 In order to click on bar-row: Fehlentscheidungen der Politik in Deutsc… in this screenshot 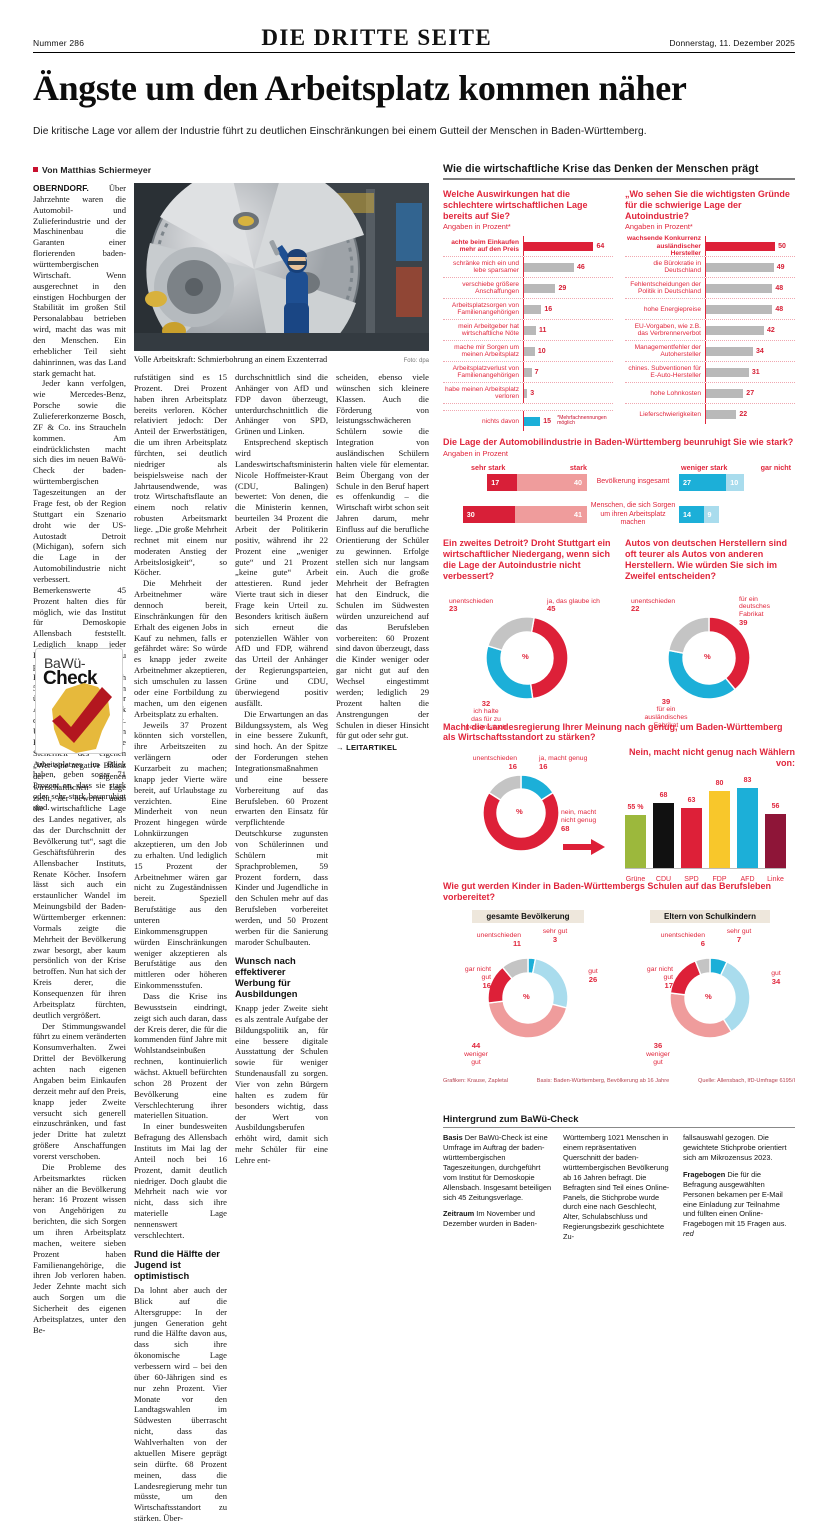, I will do `click(710, 289)`.